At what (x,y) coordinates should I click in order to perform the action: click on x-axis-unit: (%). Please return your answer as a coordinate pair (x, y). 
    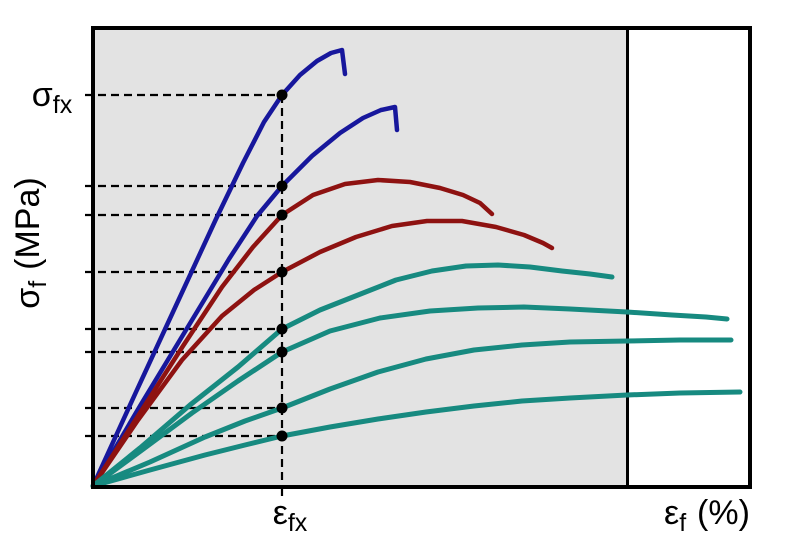
    Looking at the image, I should click on (723, 513).